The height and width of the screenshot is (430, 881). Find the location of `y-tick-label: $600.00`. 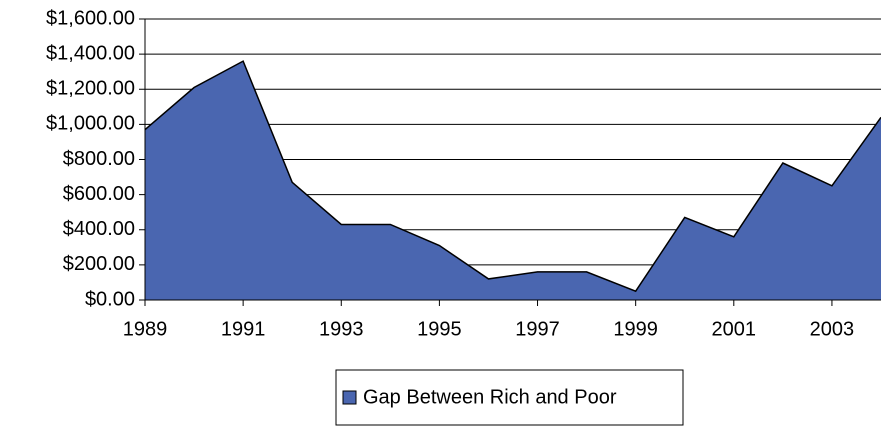

y-tick-label: $600.00 is located at coordinates (99, 194).